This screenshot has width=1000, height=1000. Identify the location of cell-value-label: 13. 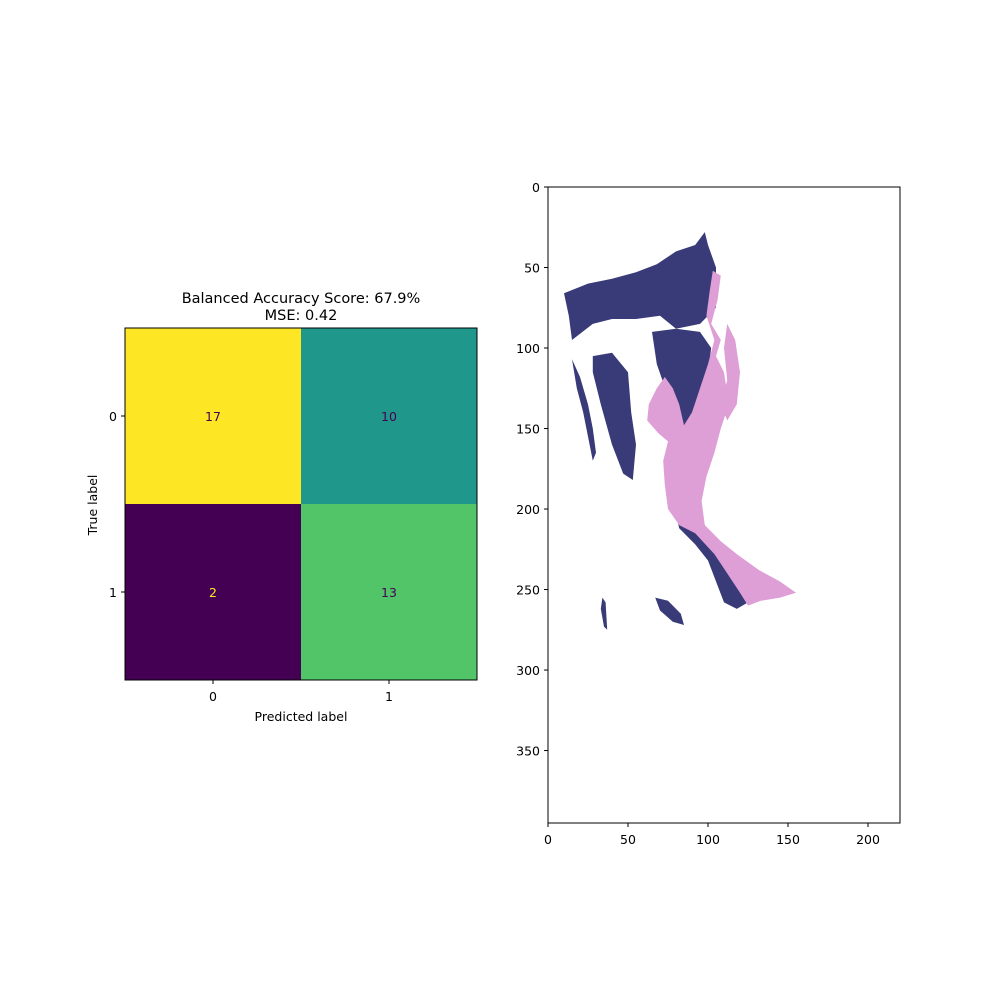
(389, 592).